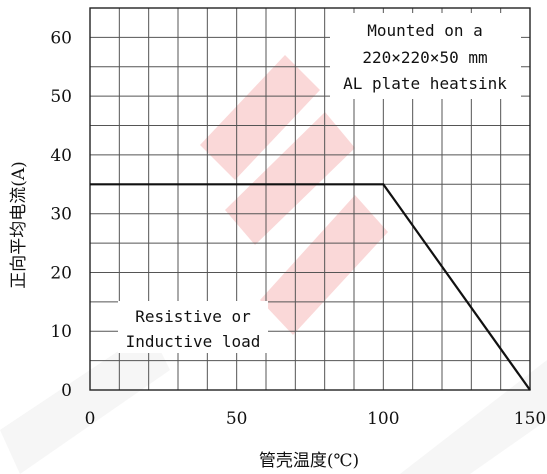  Describe the element at coordinates (61, 215) in the screenshot. I see `y-tick-label: 30` at that location.